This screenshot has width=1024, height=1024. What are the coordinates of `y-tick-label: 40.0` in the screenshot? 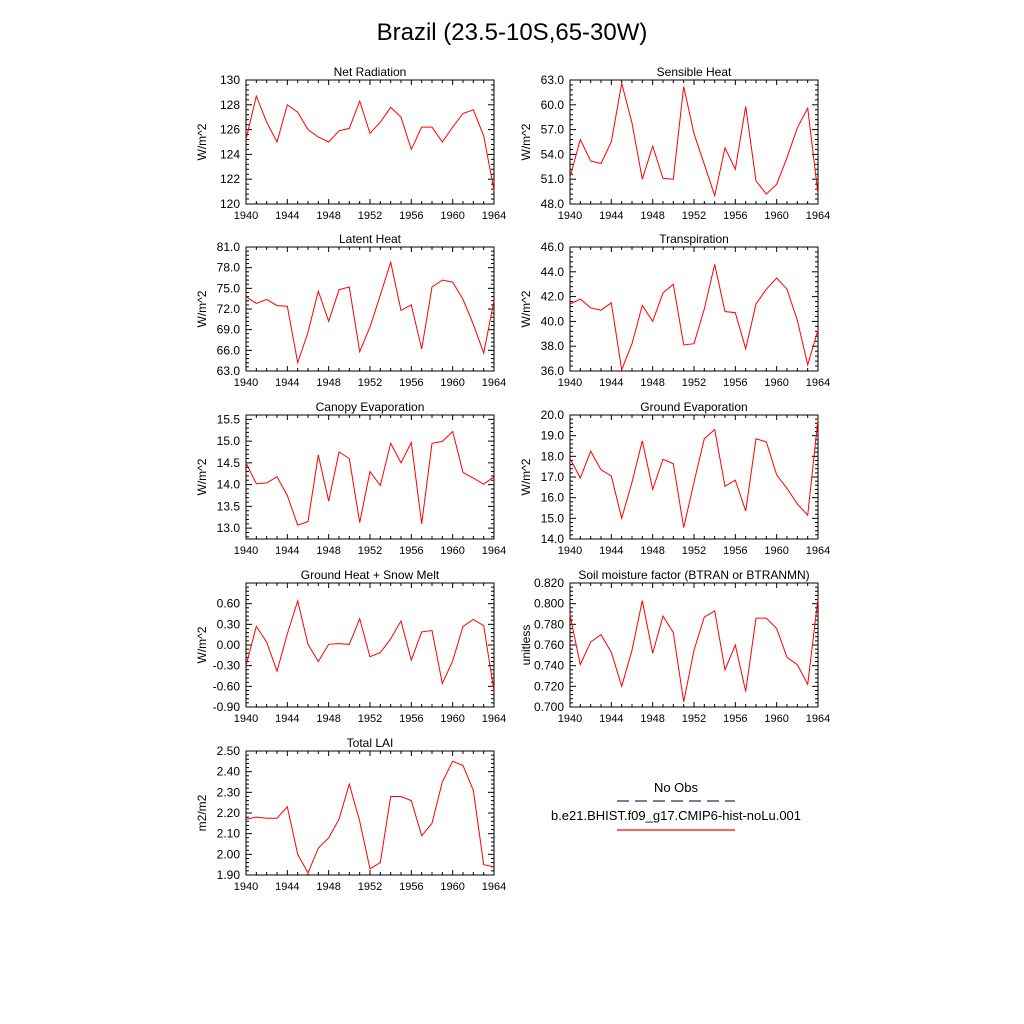 It's located at (553, 321).